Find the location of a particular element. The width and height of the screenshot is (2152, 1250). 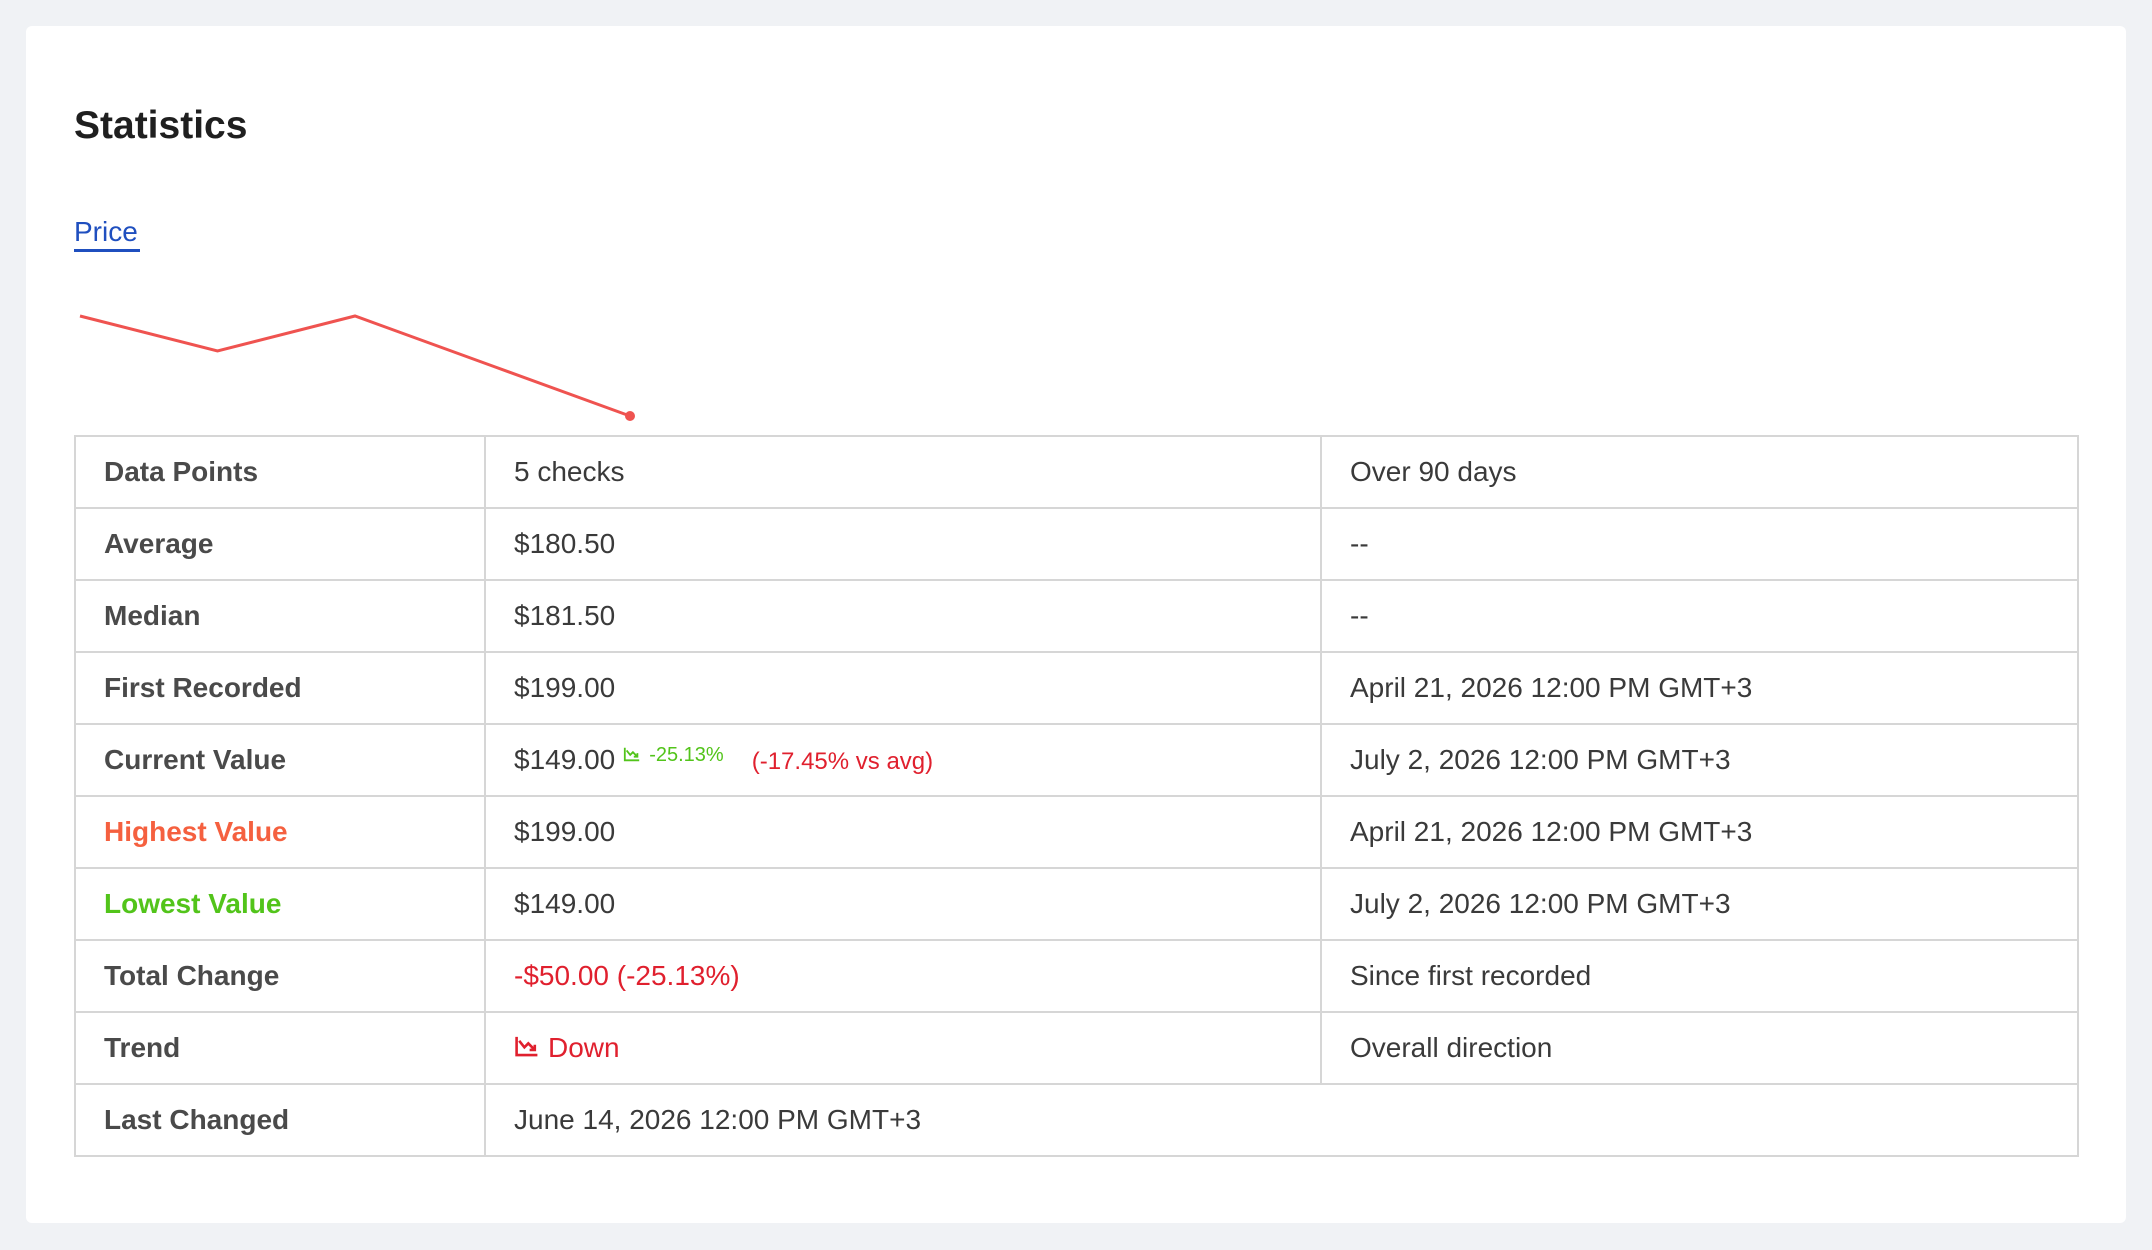

tab: Price is located at coordinates (106, 231).